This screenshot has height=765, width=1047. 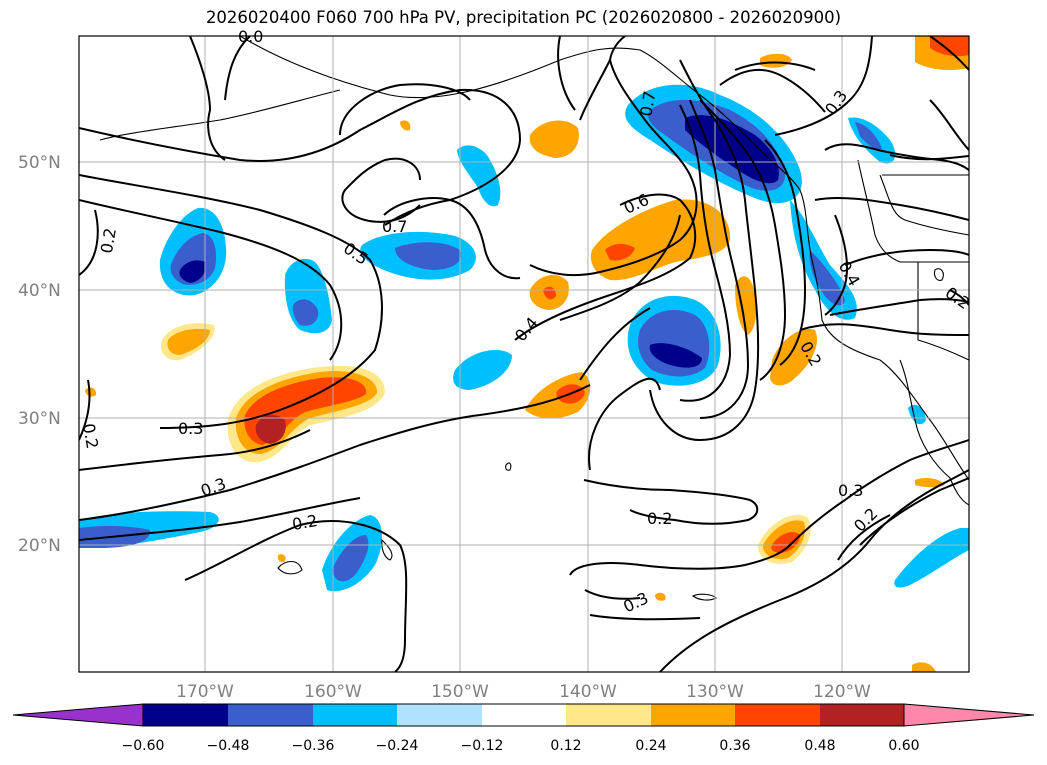 What do you see at coordinates (39, 419) in the screenshot?
I see `lat-label: 30°N` at bounding box center [39, 419].